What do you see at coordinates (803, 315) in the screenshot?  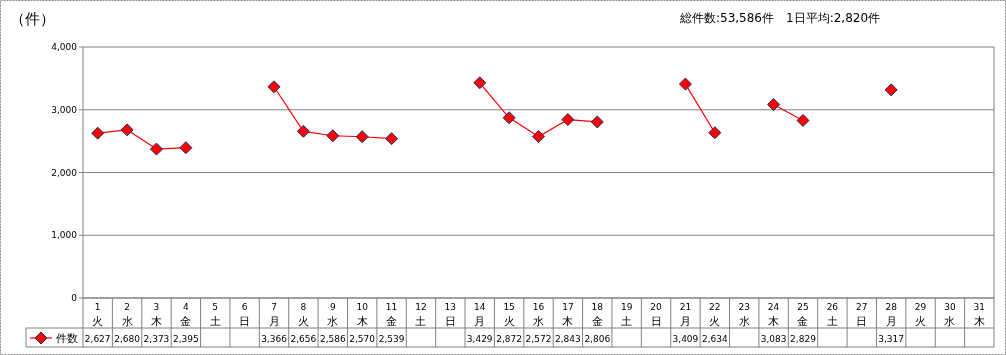 I see `x-tick-label: 25 金` at bounding box center [803, 315].